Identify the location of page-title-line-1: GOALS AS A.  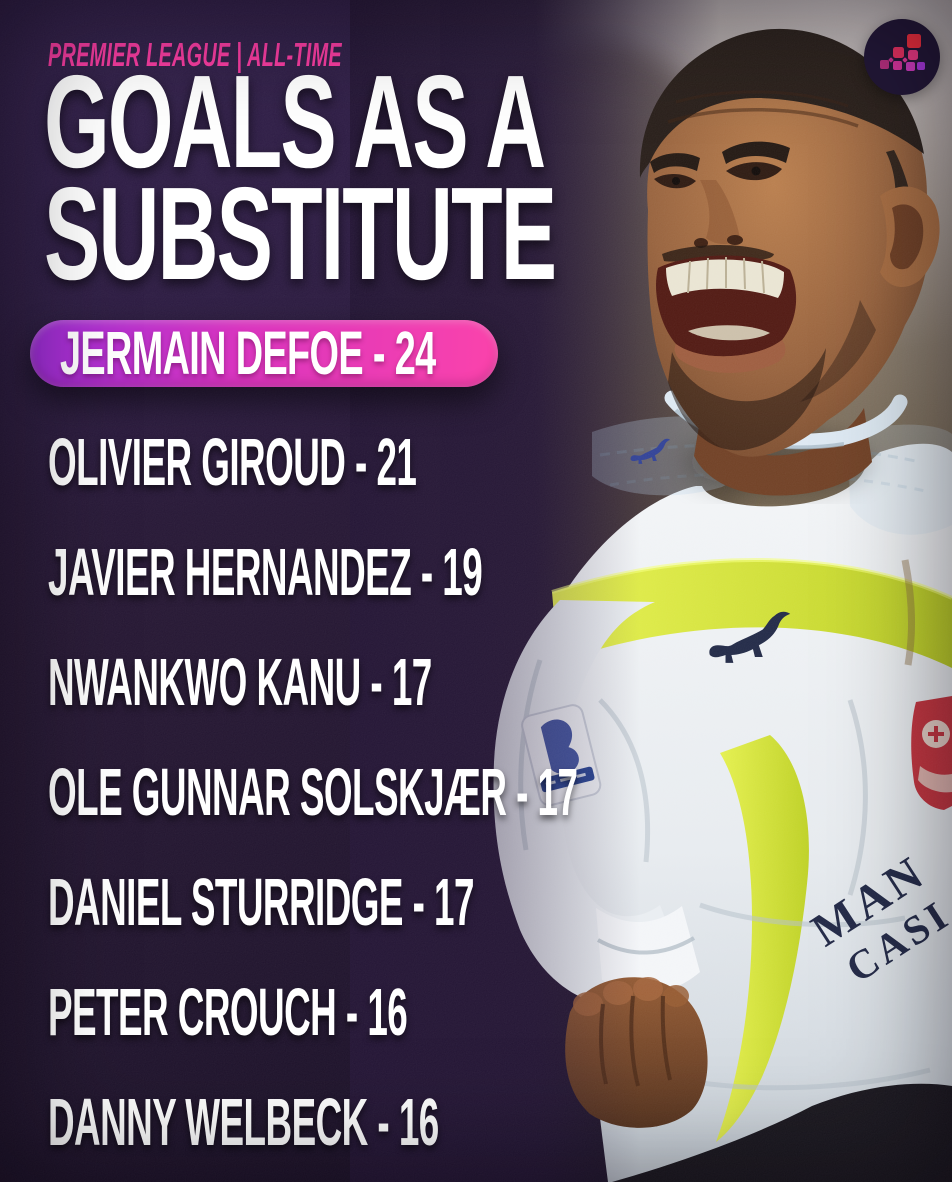
(295, 121).